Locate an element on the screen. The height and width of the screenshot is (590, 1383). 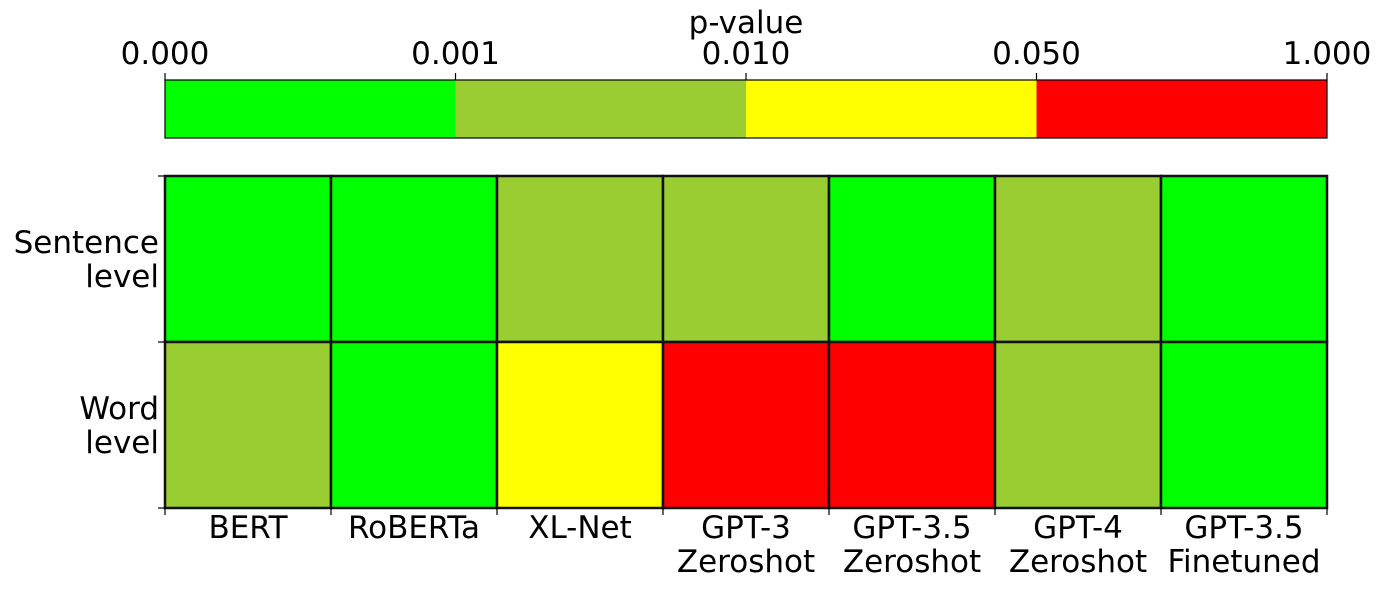
colorbar-ticks: 0.000 0.001 0.010 0.050 1.000 is located at coordinates (746, 58).